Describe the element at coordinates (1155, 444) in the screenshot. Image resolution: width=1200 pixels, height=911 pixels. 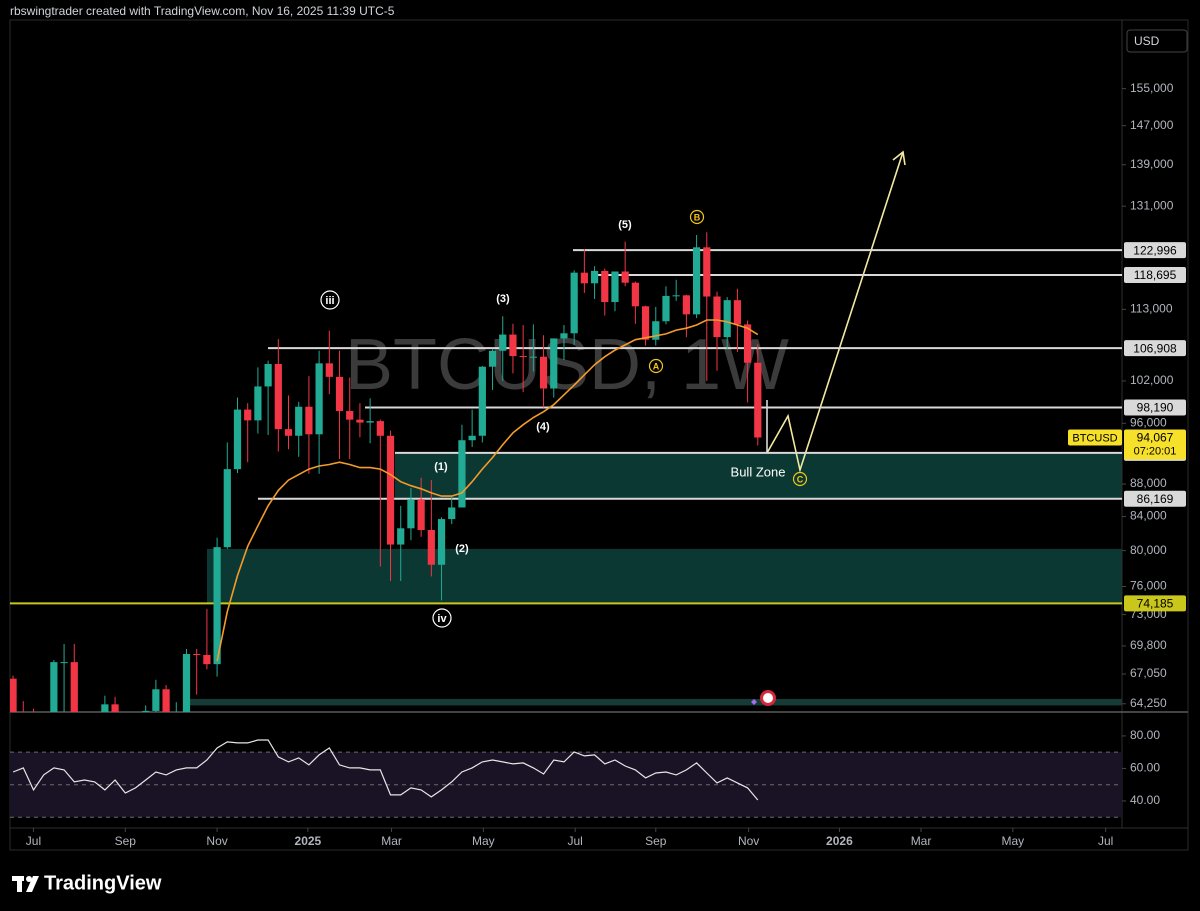
I see `current-price-box` at that location.